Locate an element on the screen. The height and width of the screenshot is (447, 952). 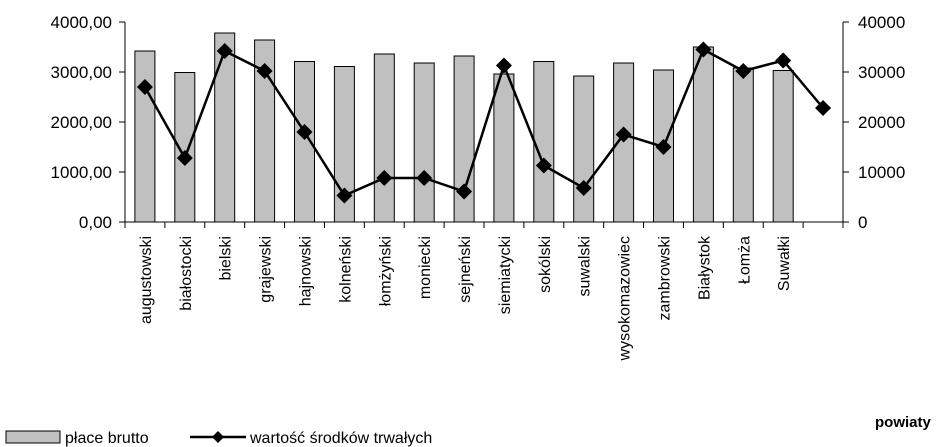
right-tick-label: 20000 is located at coordinates (881, 122).